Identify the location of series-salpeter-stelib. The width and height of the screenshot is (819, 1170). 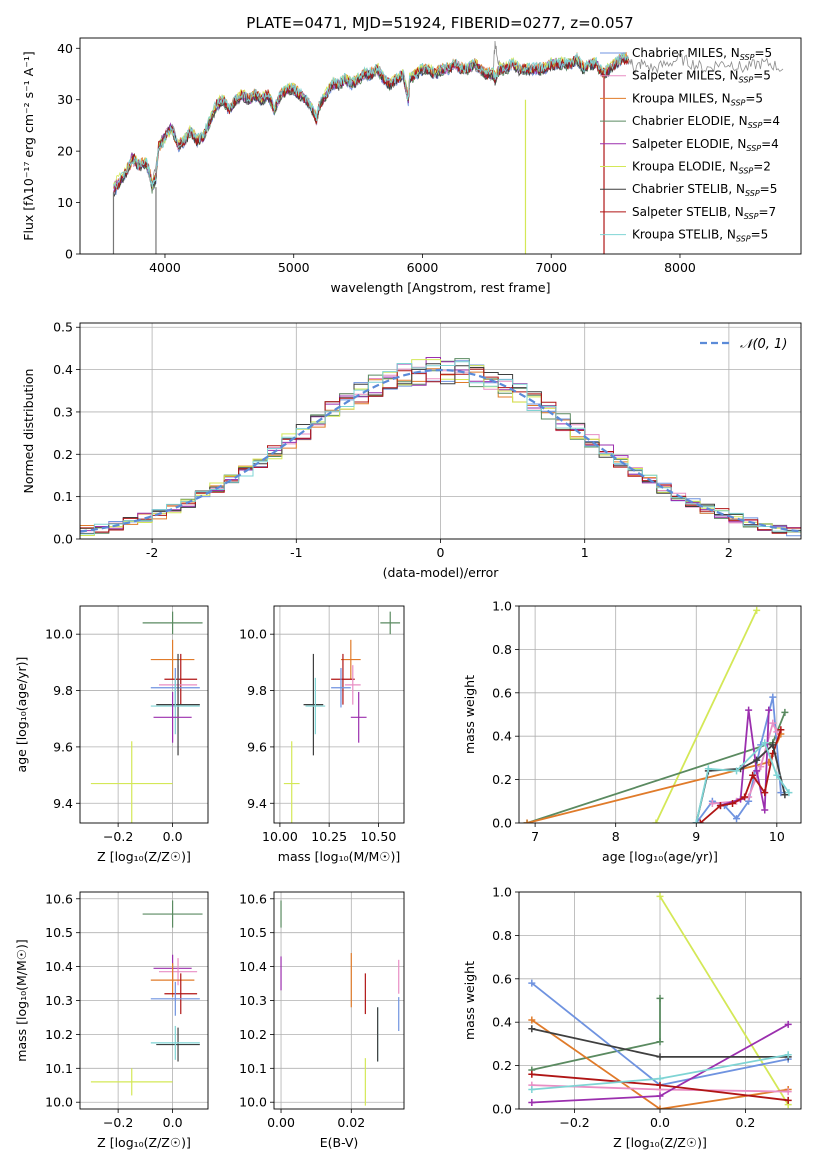
(660, 1087).